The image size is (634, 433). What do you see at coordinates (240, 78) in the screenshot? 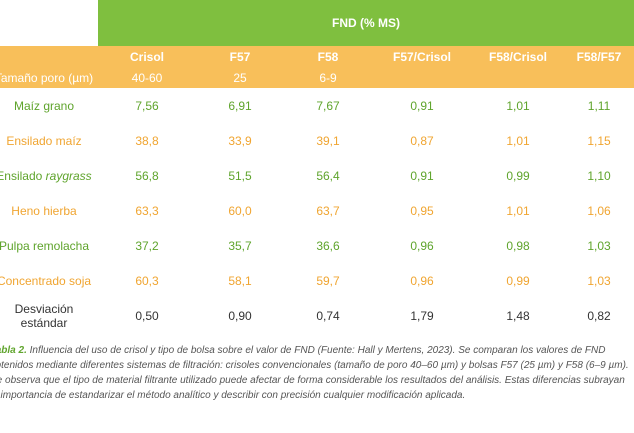
I see `pore-size-value: 25` at bounding box center [240, 78].